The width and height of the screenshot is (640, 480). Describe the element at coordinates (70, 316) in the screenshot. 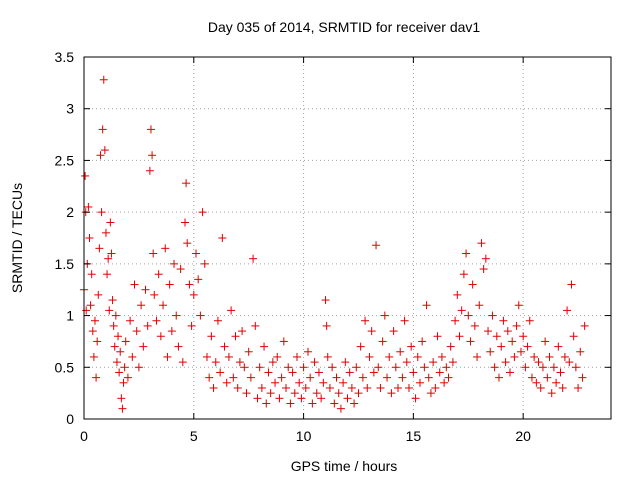

I see `y-tick-label: 1` at that location.